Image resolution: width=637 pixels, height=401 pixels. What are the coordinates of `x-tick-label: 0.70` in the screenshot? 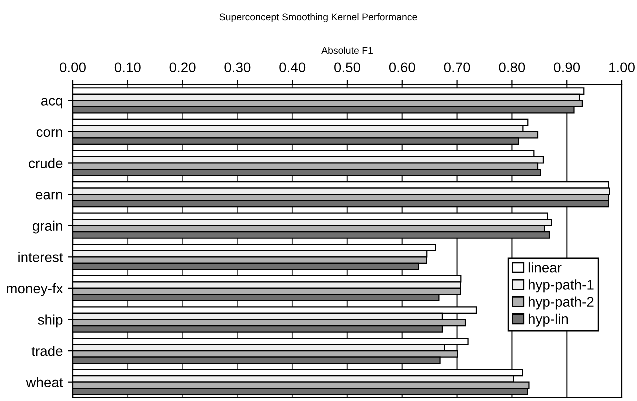 It's located at (457, 67).